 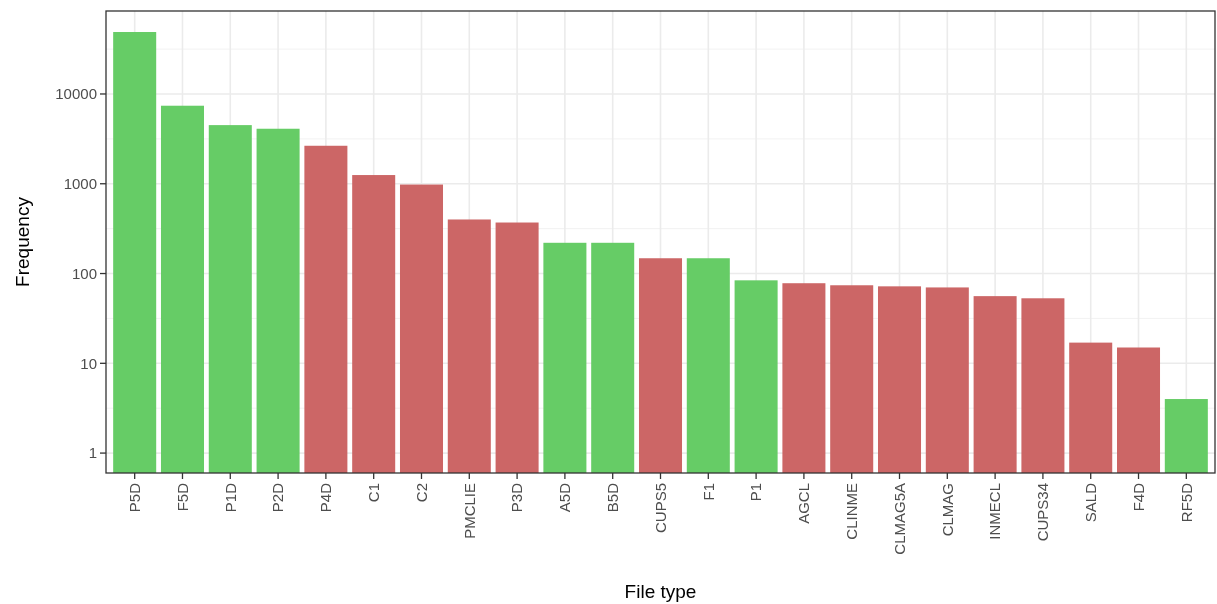 I want to click on x-tick-label: A5D, so click(x=565, y=497).